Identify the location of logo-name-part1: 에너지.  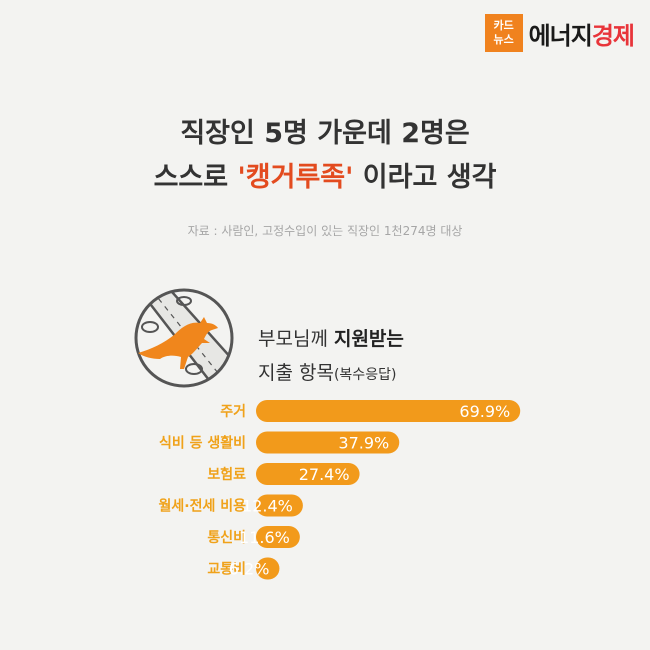
(560, 35).